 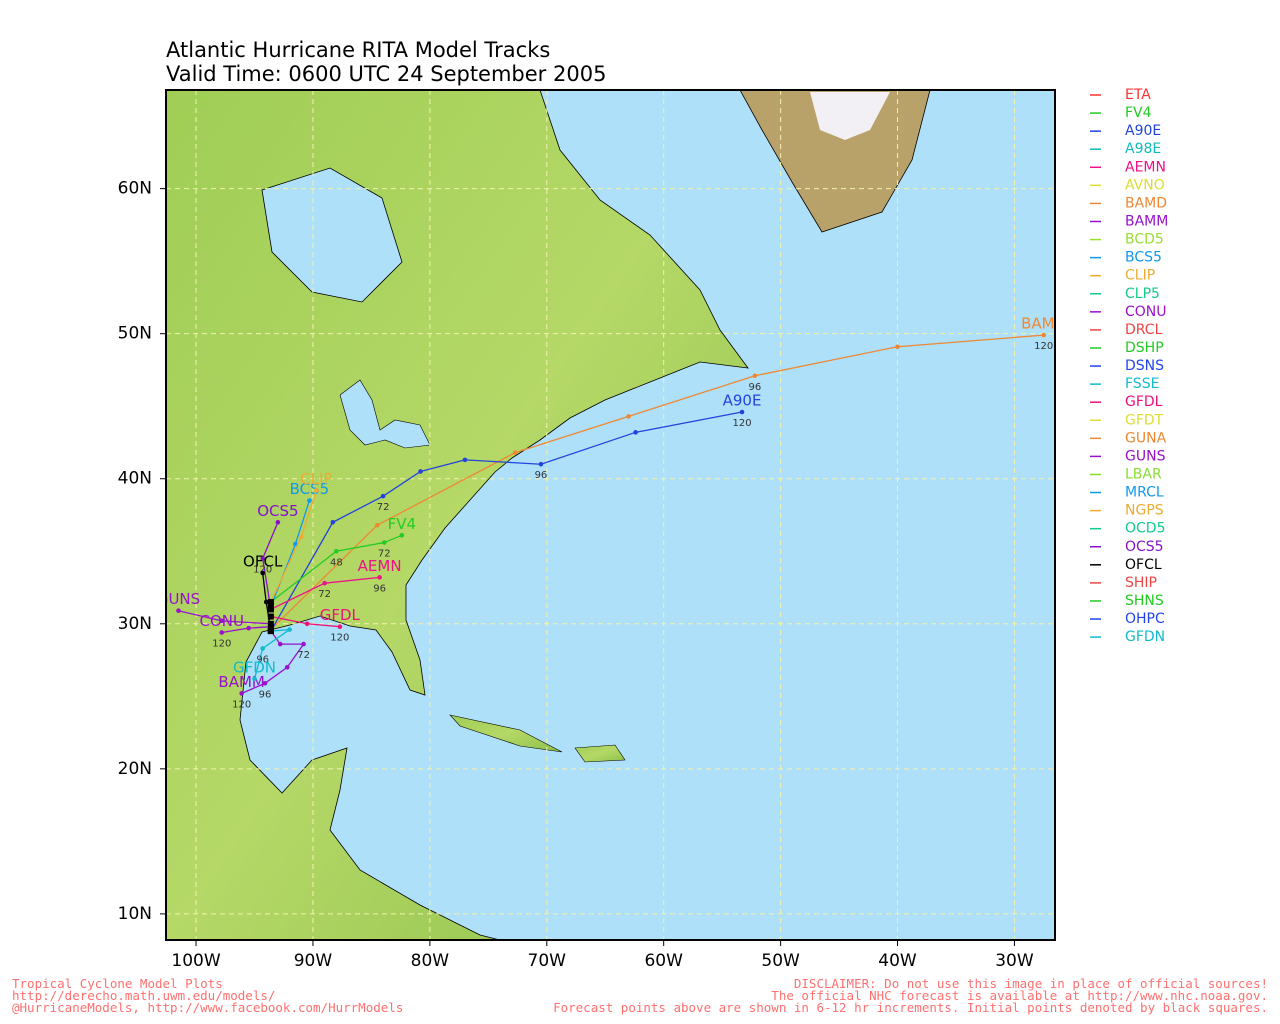 What do you see at coordinates (1144, 601) in the screenshot?
I see `legend-label: SHNS` at bounding box center [1144, 601].